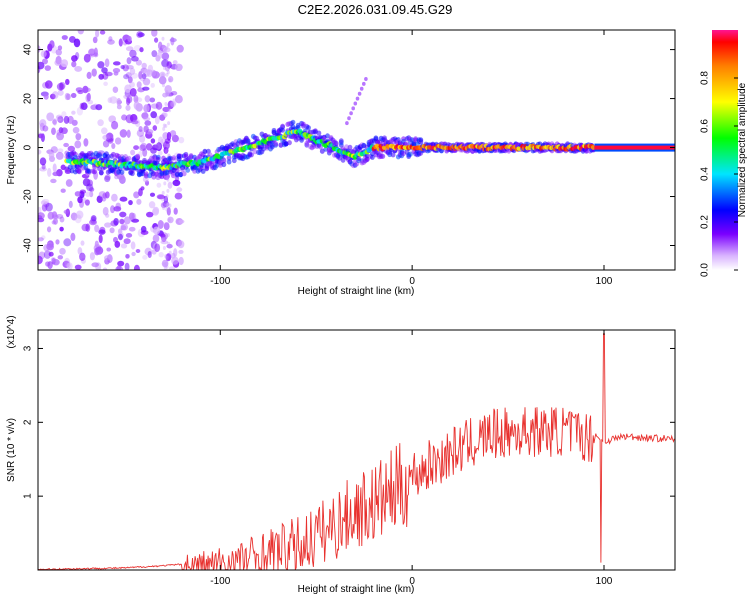 Image resolution: width=750 pixels, height=600 pixels. I want to click on spectrogram-y-tick-label: -20, so click(28, 196).